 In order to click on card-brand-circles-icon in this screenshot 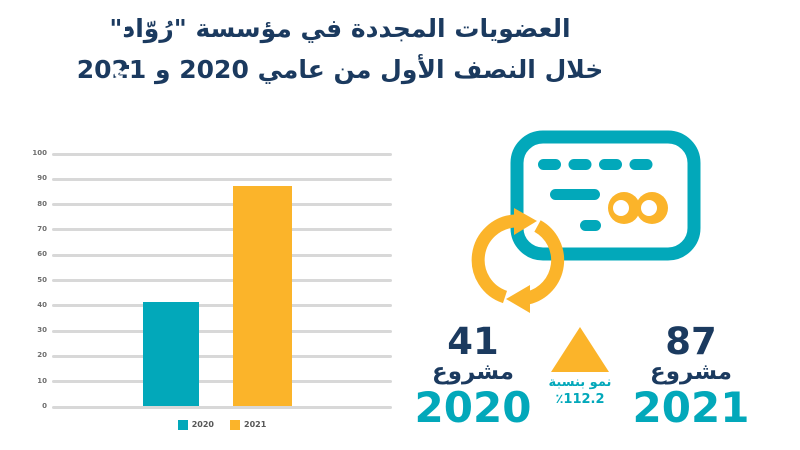, I will do `click(638, 208)`.